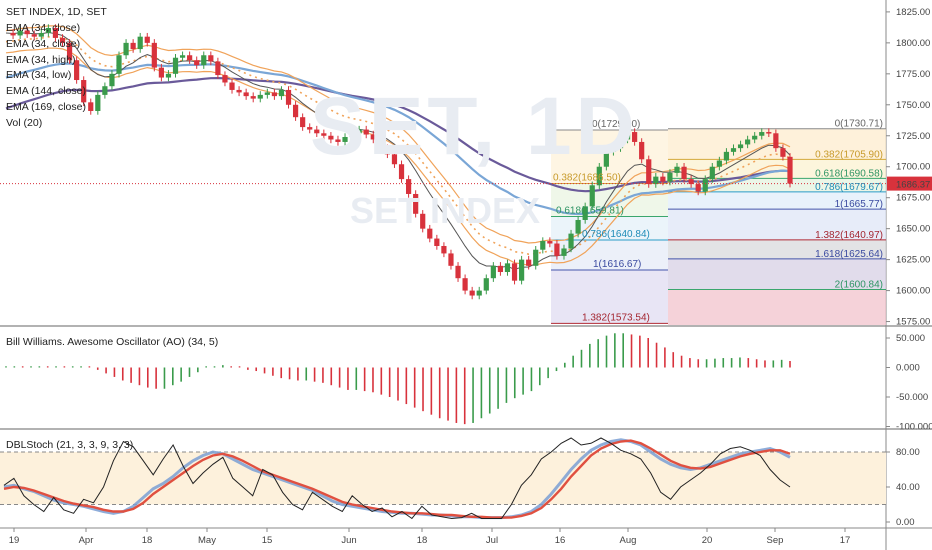 The height and width of the screenshot is (550, 932). What do you see at coordinates (845, 540) in the screenshot?
I see `x-tick-label: 17` at bounding box center [845, 540].